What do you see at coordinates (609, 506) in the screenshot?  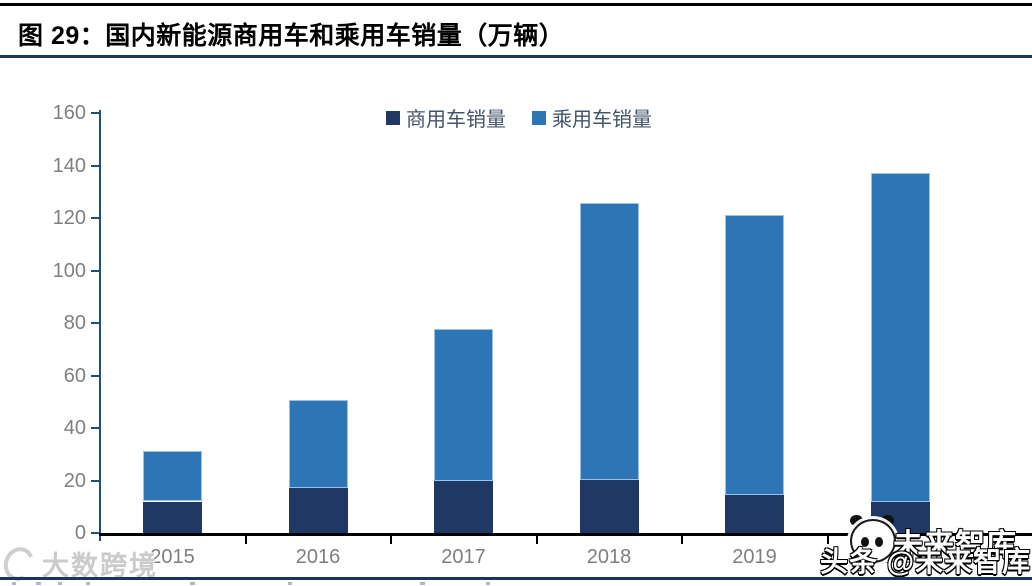 I see `bar-2018-commercial-segment` at bounding box center [609, 506].